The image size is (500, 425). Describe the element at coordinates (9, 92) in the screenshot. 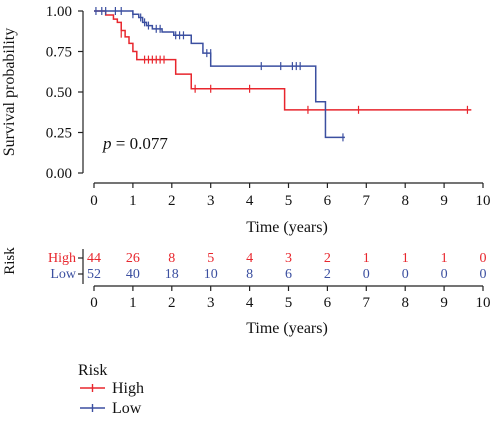

I see `y-axis-title: Survival probability` at that location.